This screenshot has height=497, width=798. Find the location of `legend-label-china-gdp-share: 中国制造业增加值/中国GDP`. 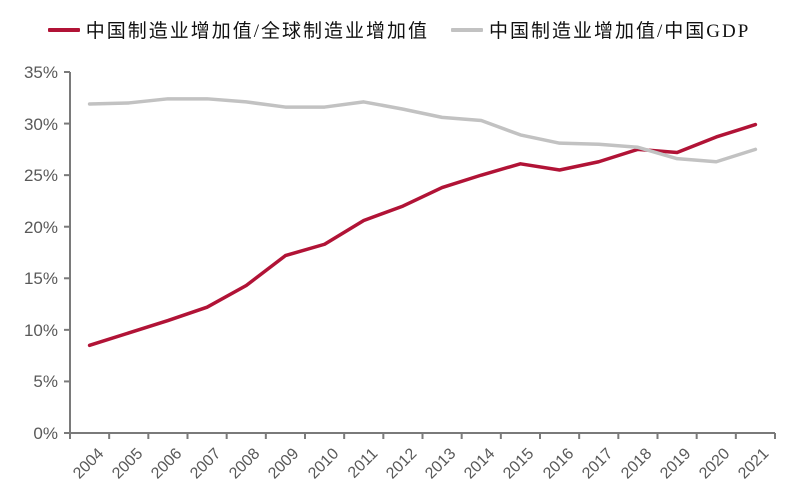

legend-label-china-gdp-share: 中国制造业增加值/中国GDP is located at coordinates (619, 31).